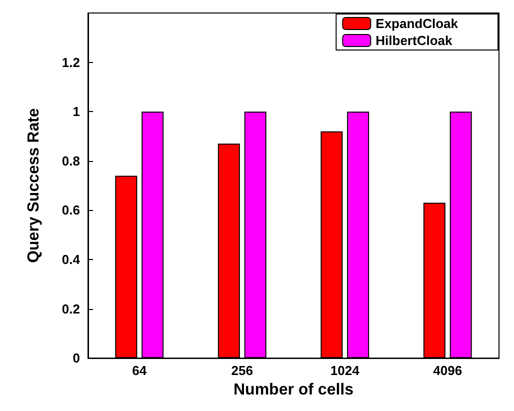 The width and height of the screenshot is (514, 411). What do you see at coordinates (71, 160) in the screenshot?
I see `y-tick-label: 0.8` at bounding box center [71, 160].